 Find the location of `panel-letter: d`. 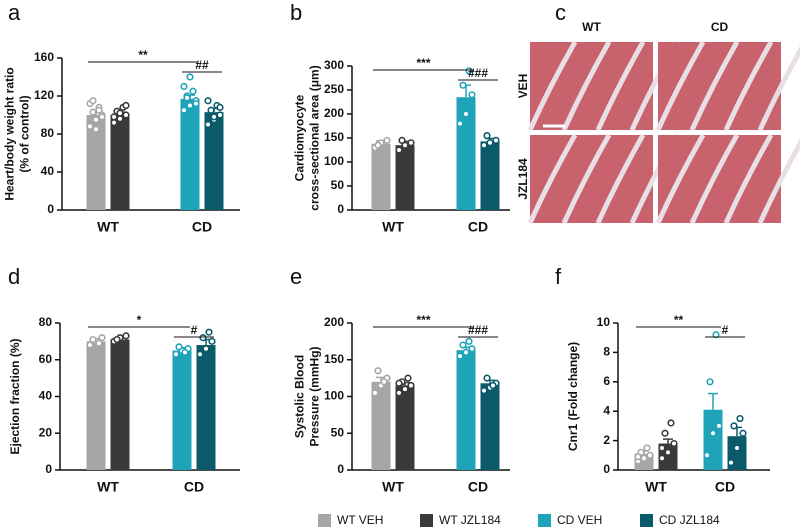

panel-letter: d is located at coordinates (14, 276).